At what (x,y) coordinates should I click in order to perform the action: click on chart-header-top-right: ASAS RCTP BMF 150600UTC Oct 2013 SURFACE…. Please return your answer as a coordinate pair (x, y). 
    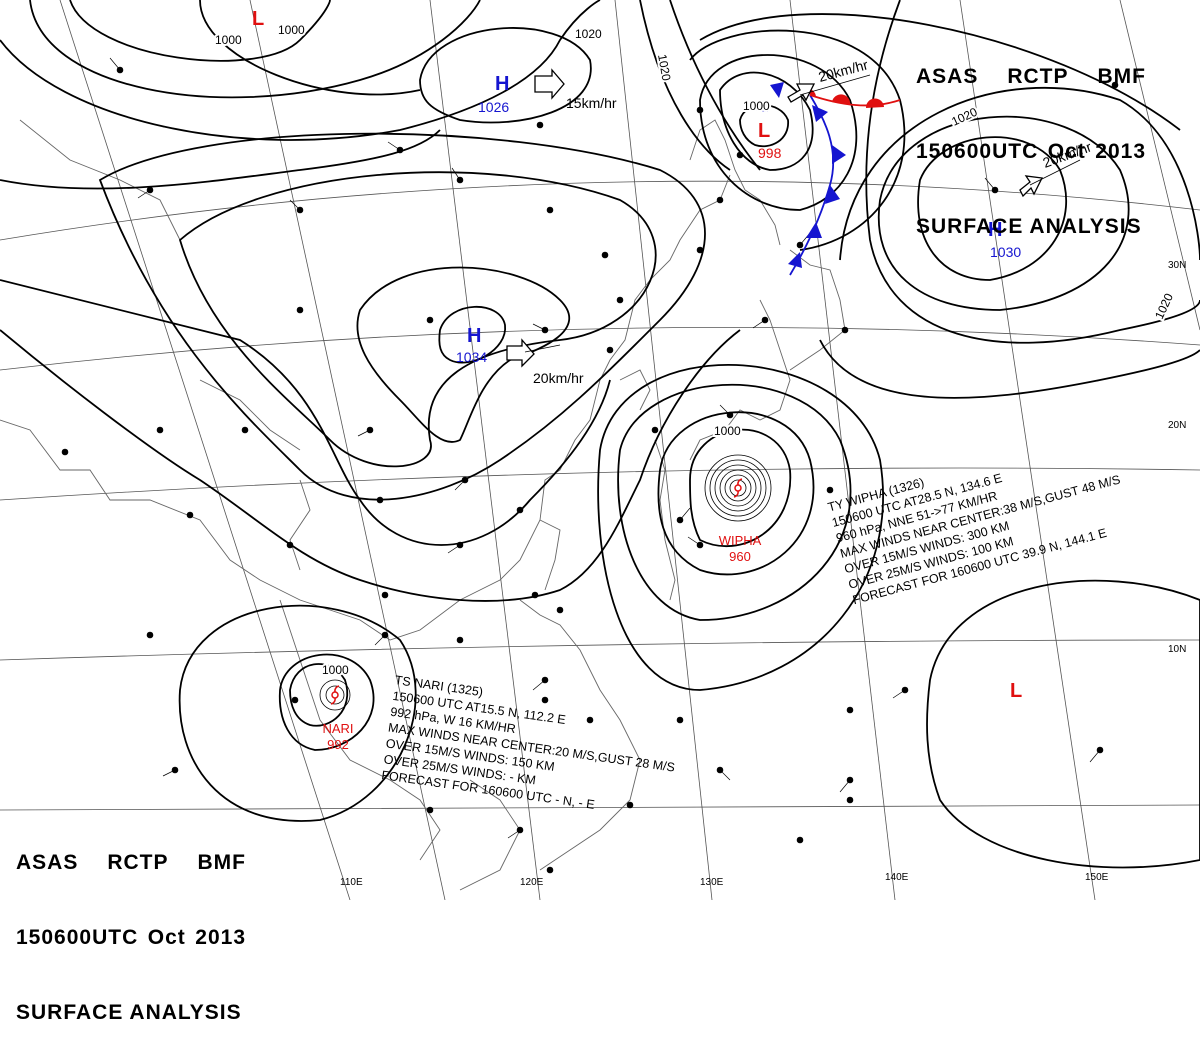
    Looking at the image, I should click on (1031, 139).